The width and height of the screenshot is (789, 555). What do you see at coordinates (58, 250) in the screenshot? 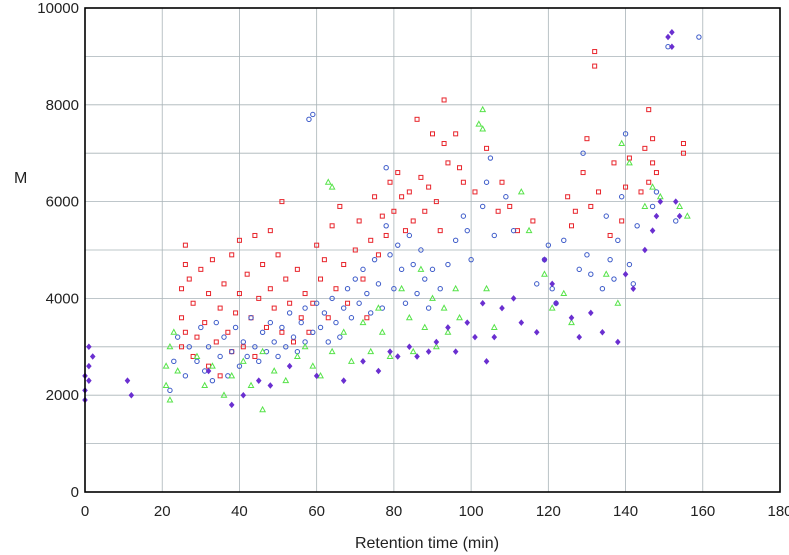
I see `y-tick-labels: 0 2000 4000 6000 8000 10000` at bounding box center [58, 250].